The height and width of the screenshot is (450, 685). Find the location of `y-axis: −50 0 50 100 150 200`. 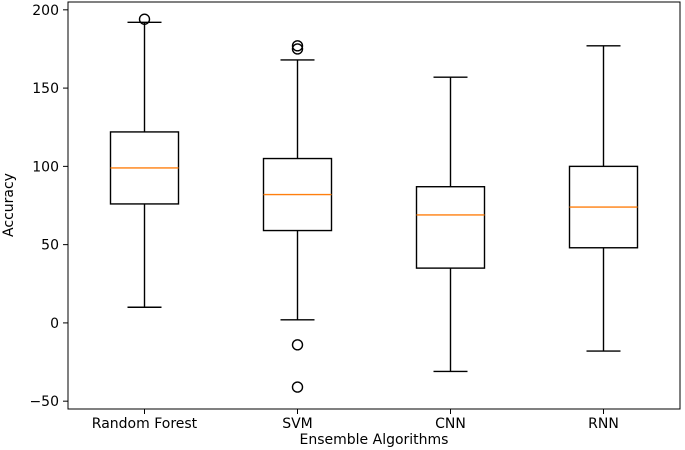

y-axis: −50 0 50 100 150 200 is located at coordinates (48, 206).